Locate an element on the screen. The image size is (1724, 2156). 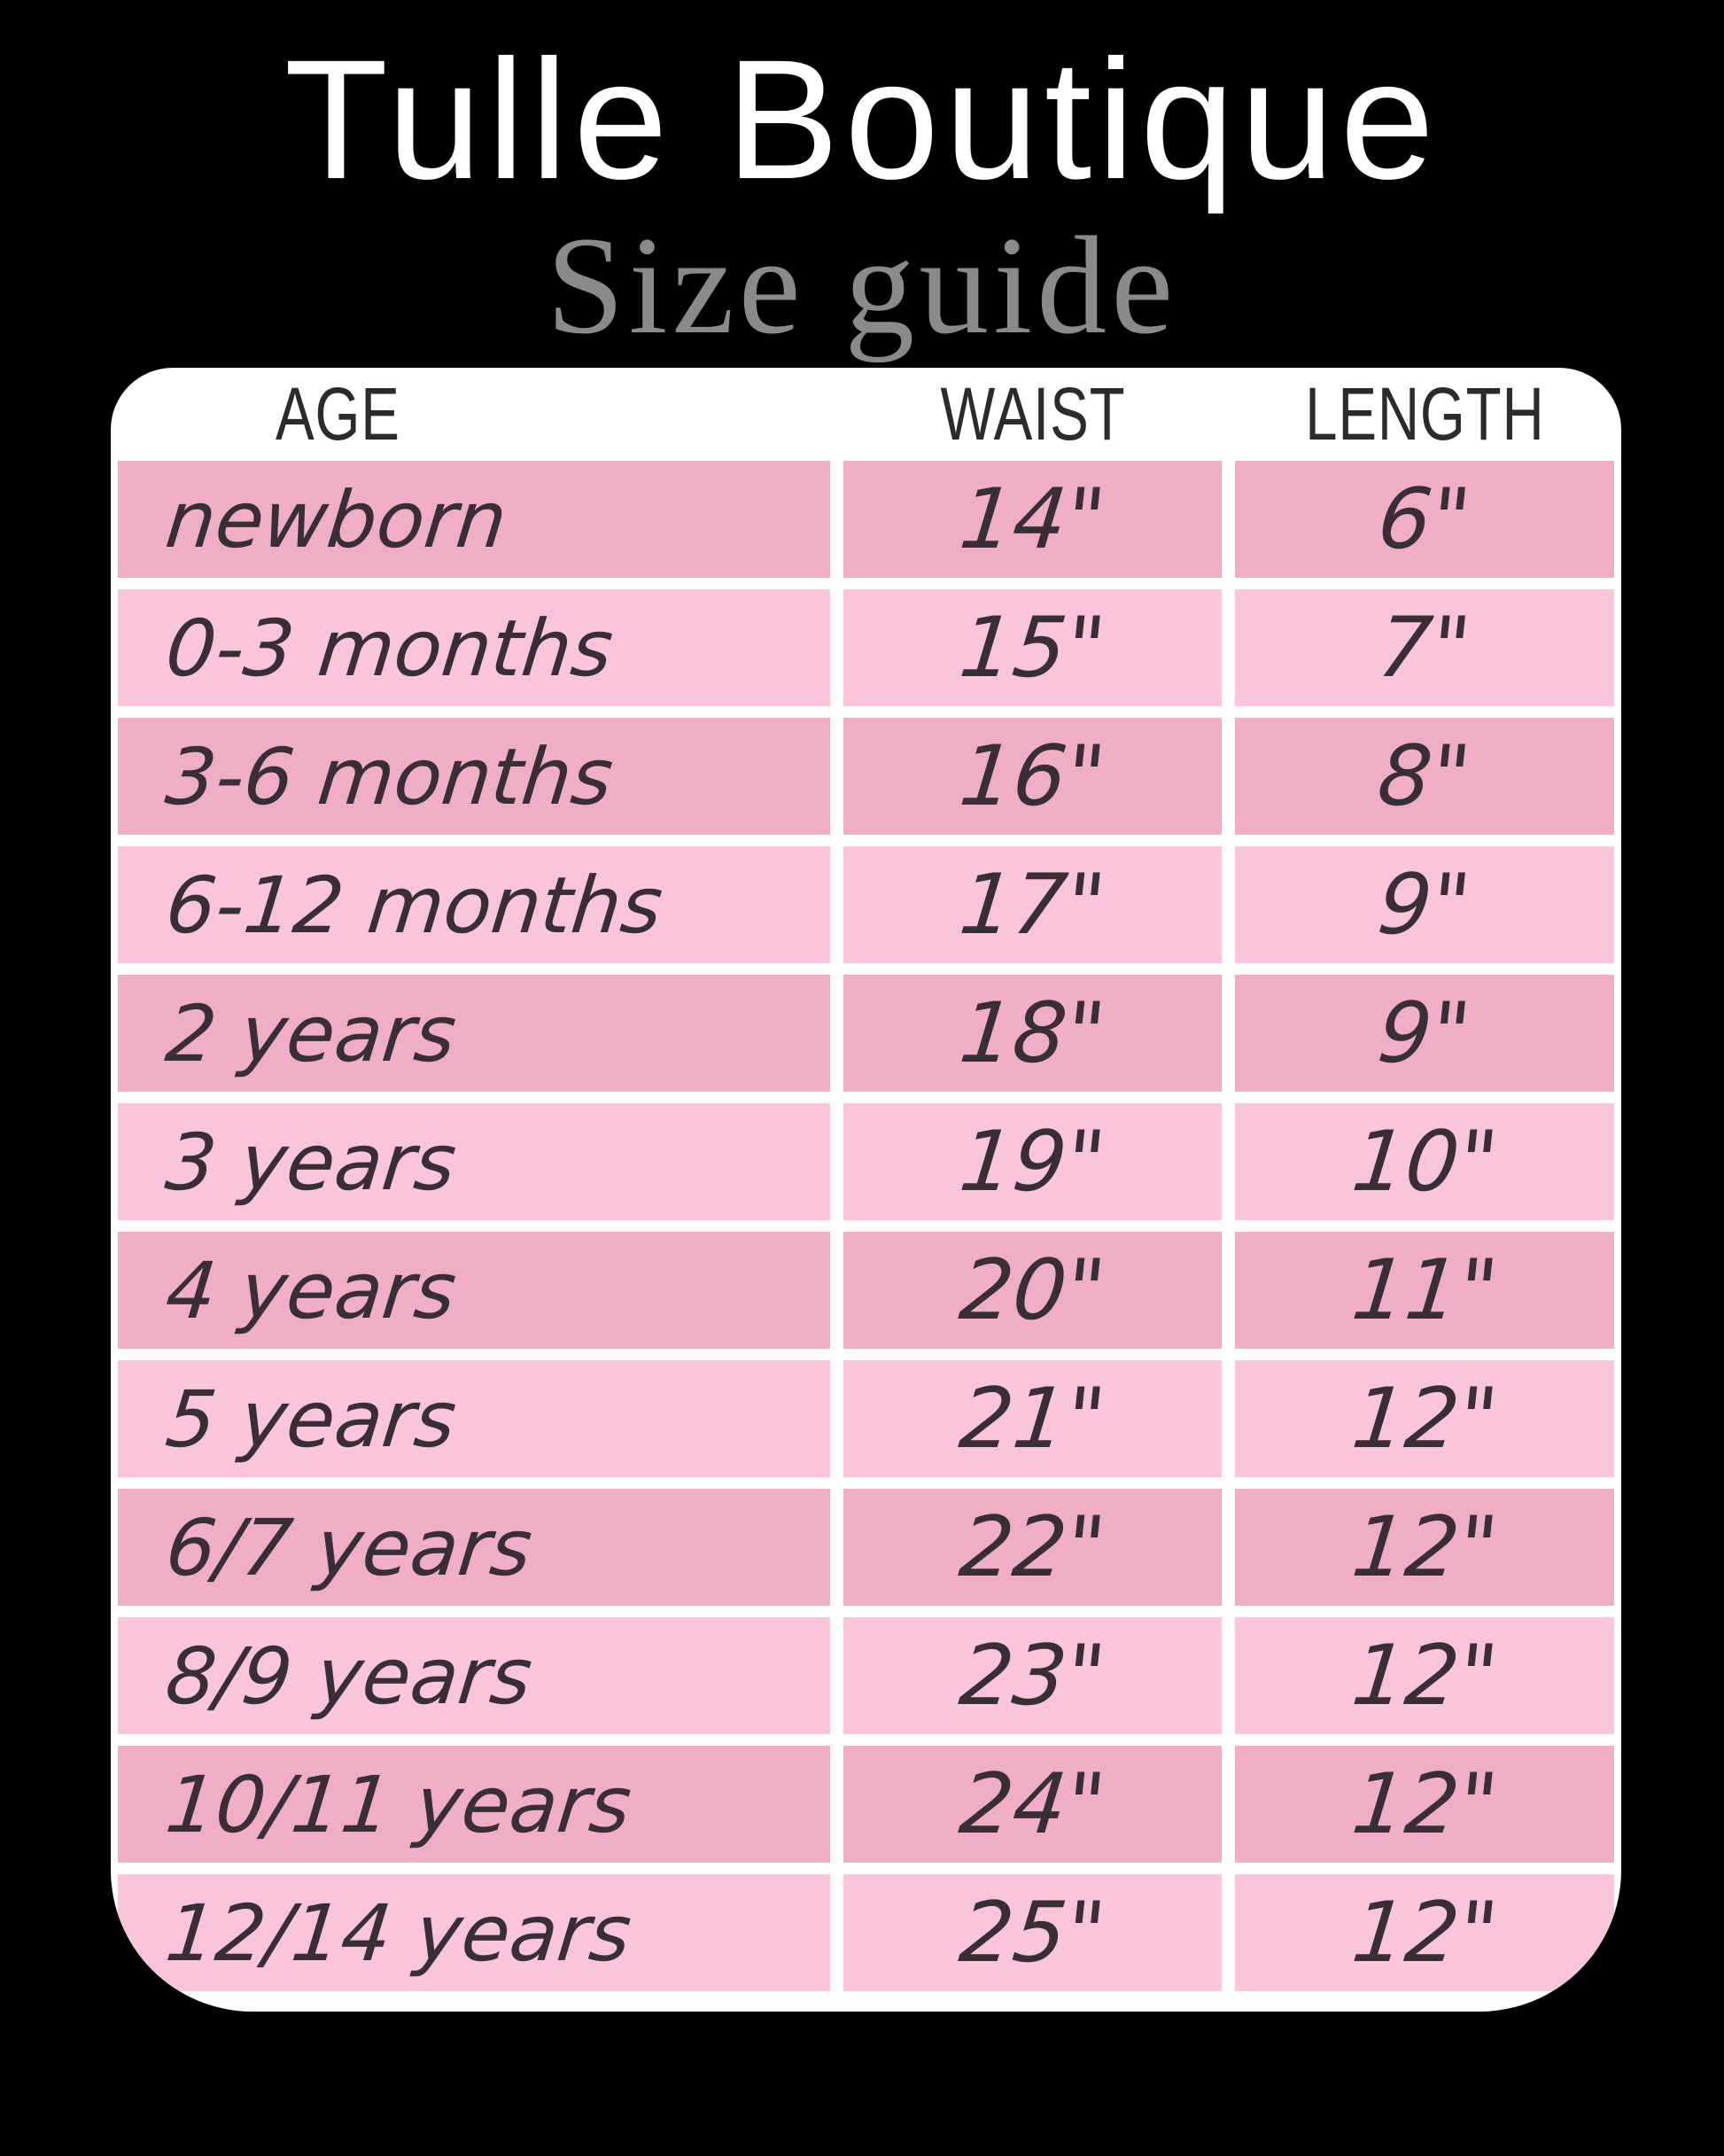
age-cell: 10/11 years is located at coordinates (474, 1804).